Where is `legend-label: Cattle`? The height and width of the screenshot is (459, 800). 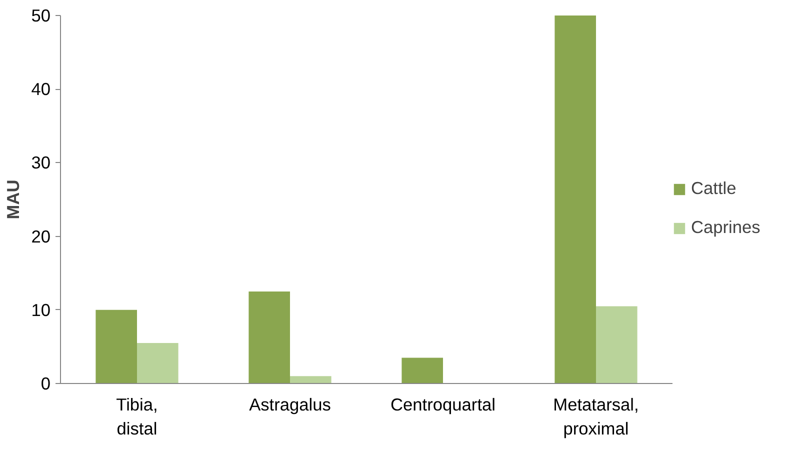
legend-label: Cattle is located at coordinates (713, 188).